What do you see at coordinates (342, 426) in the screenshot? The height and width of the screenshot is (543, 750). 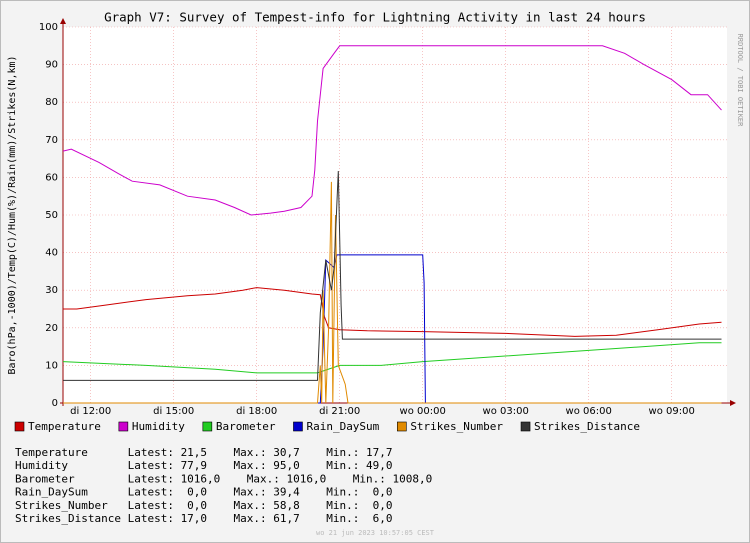 I see `legend-label: Rain_DaySum` at bounding box center [342, 426].